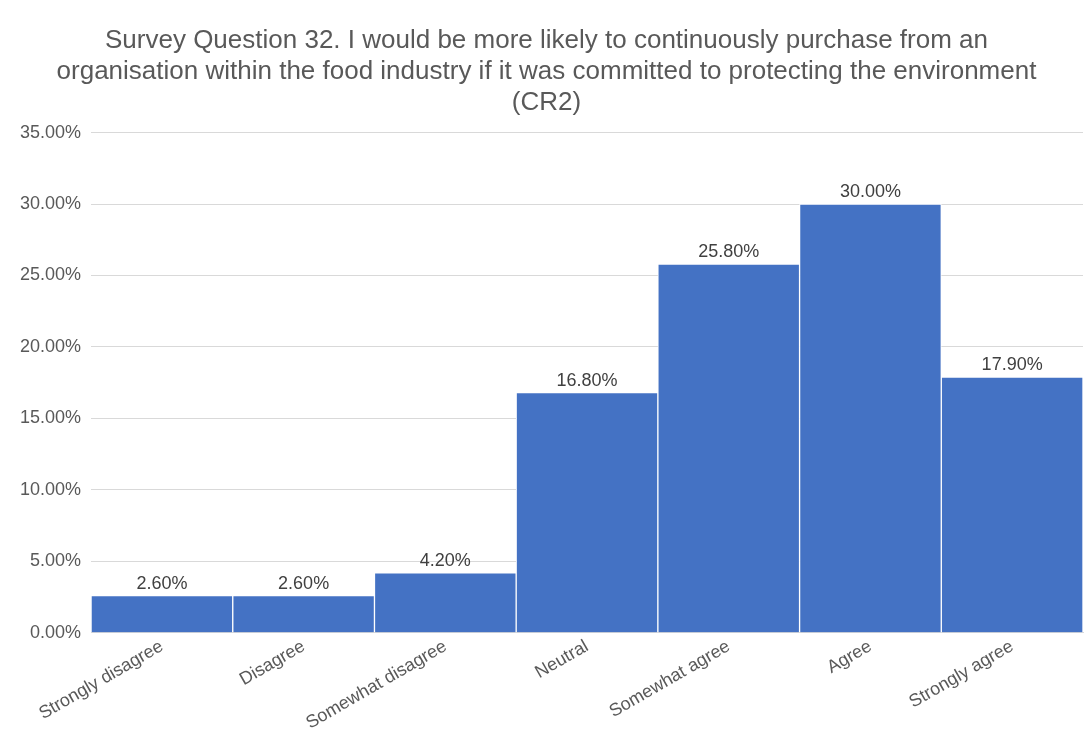 The image size is (1088, 742). Describe the element at coordinates (56, 631) in the screenshot. I see `y-tick-label: 0.00%` at that location.